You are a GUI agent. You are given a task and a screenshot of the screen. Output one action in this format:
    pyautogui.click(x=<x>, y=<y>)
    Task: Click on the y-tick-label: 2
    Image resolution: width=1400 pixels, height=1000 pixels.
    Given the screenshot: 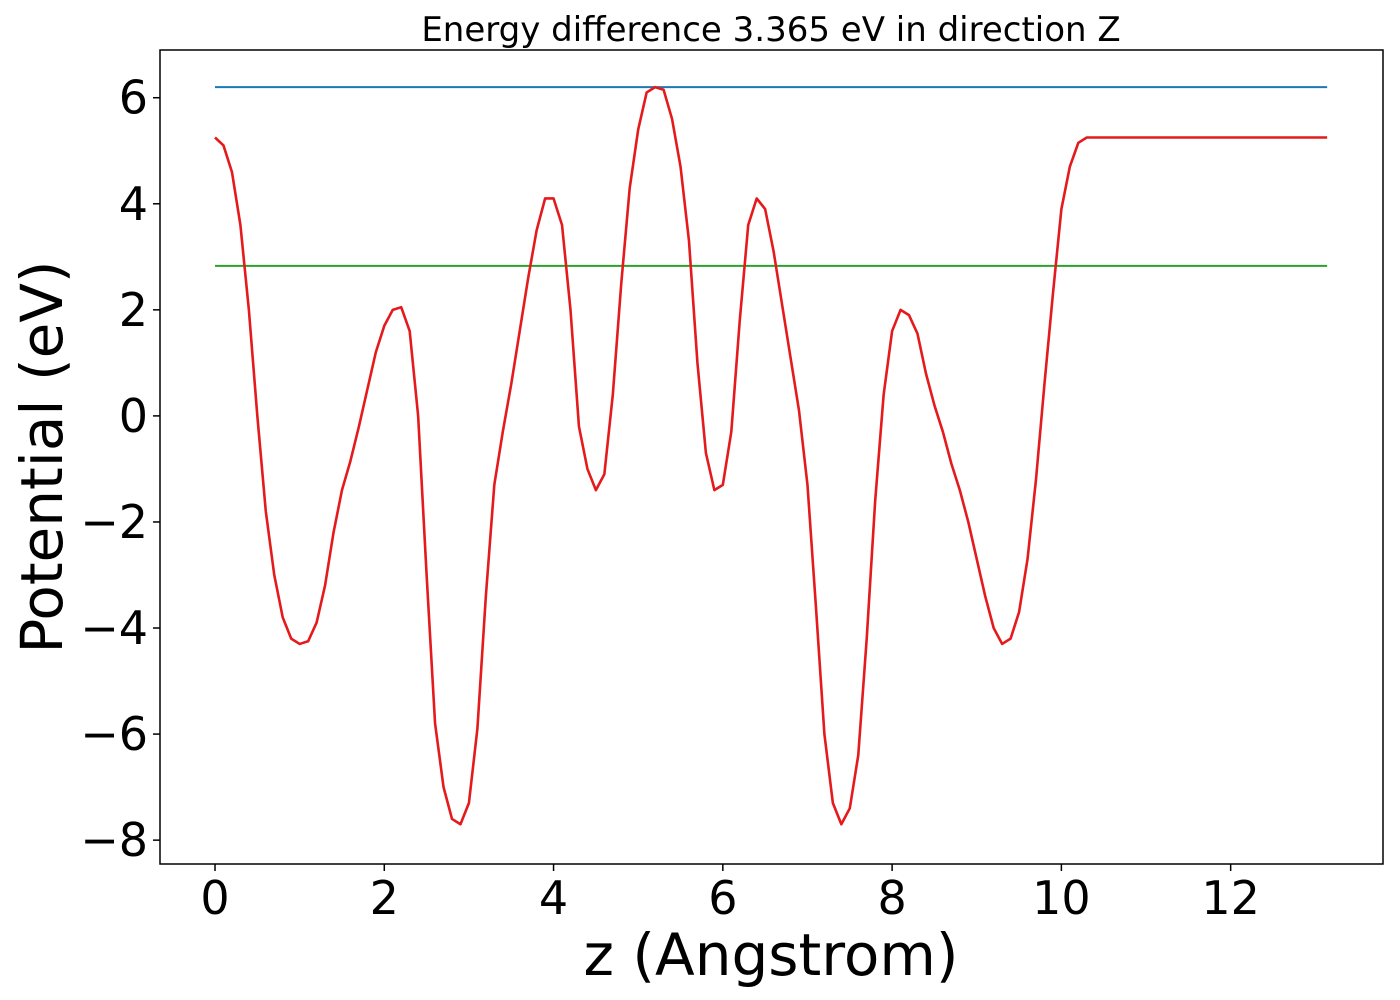 What is the action you would take?
    pyautogui.click(x=133, y=310)
    